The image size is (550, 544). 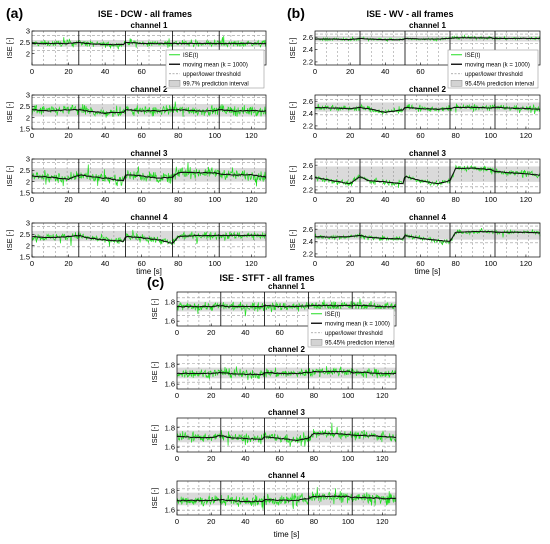 What do you see at coordinates (212, 75) in the screenshot?
I see `legend-label: upper/lower threshold` at bounding box center [212, 75].